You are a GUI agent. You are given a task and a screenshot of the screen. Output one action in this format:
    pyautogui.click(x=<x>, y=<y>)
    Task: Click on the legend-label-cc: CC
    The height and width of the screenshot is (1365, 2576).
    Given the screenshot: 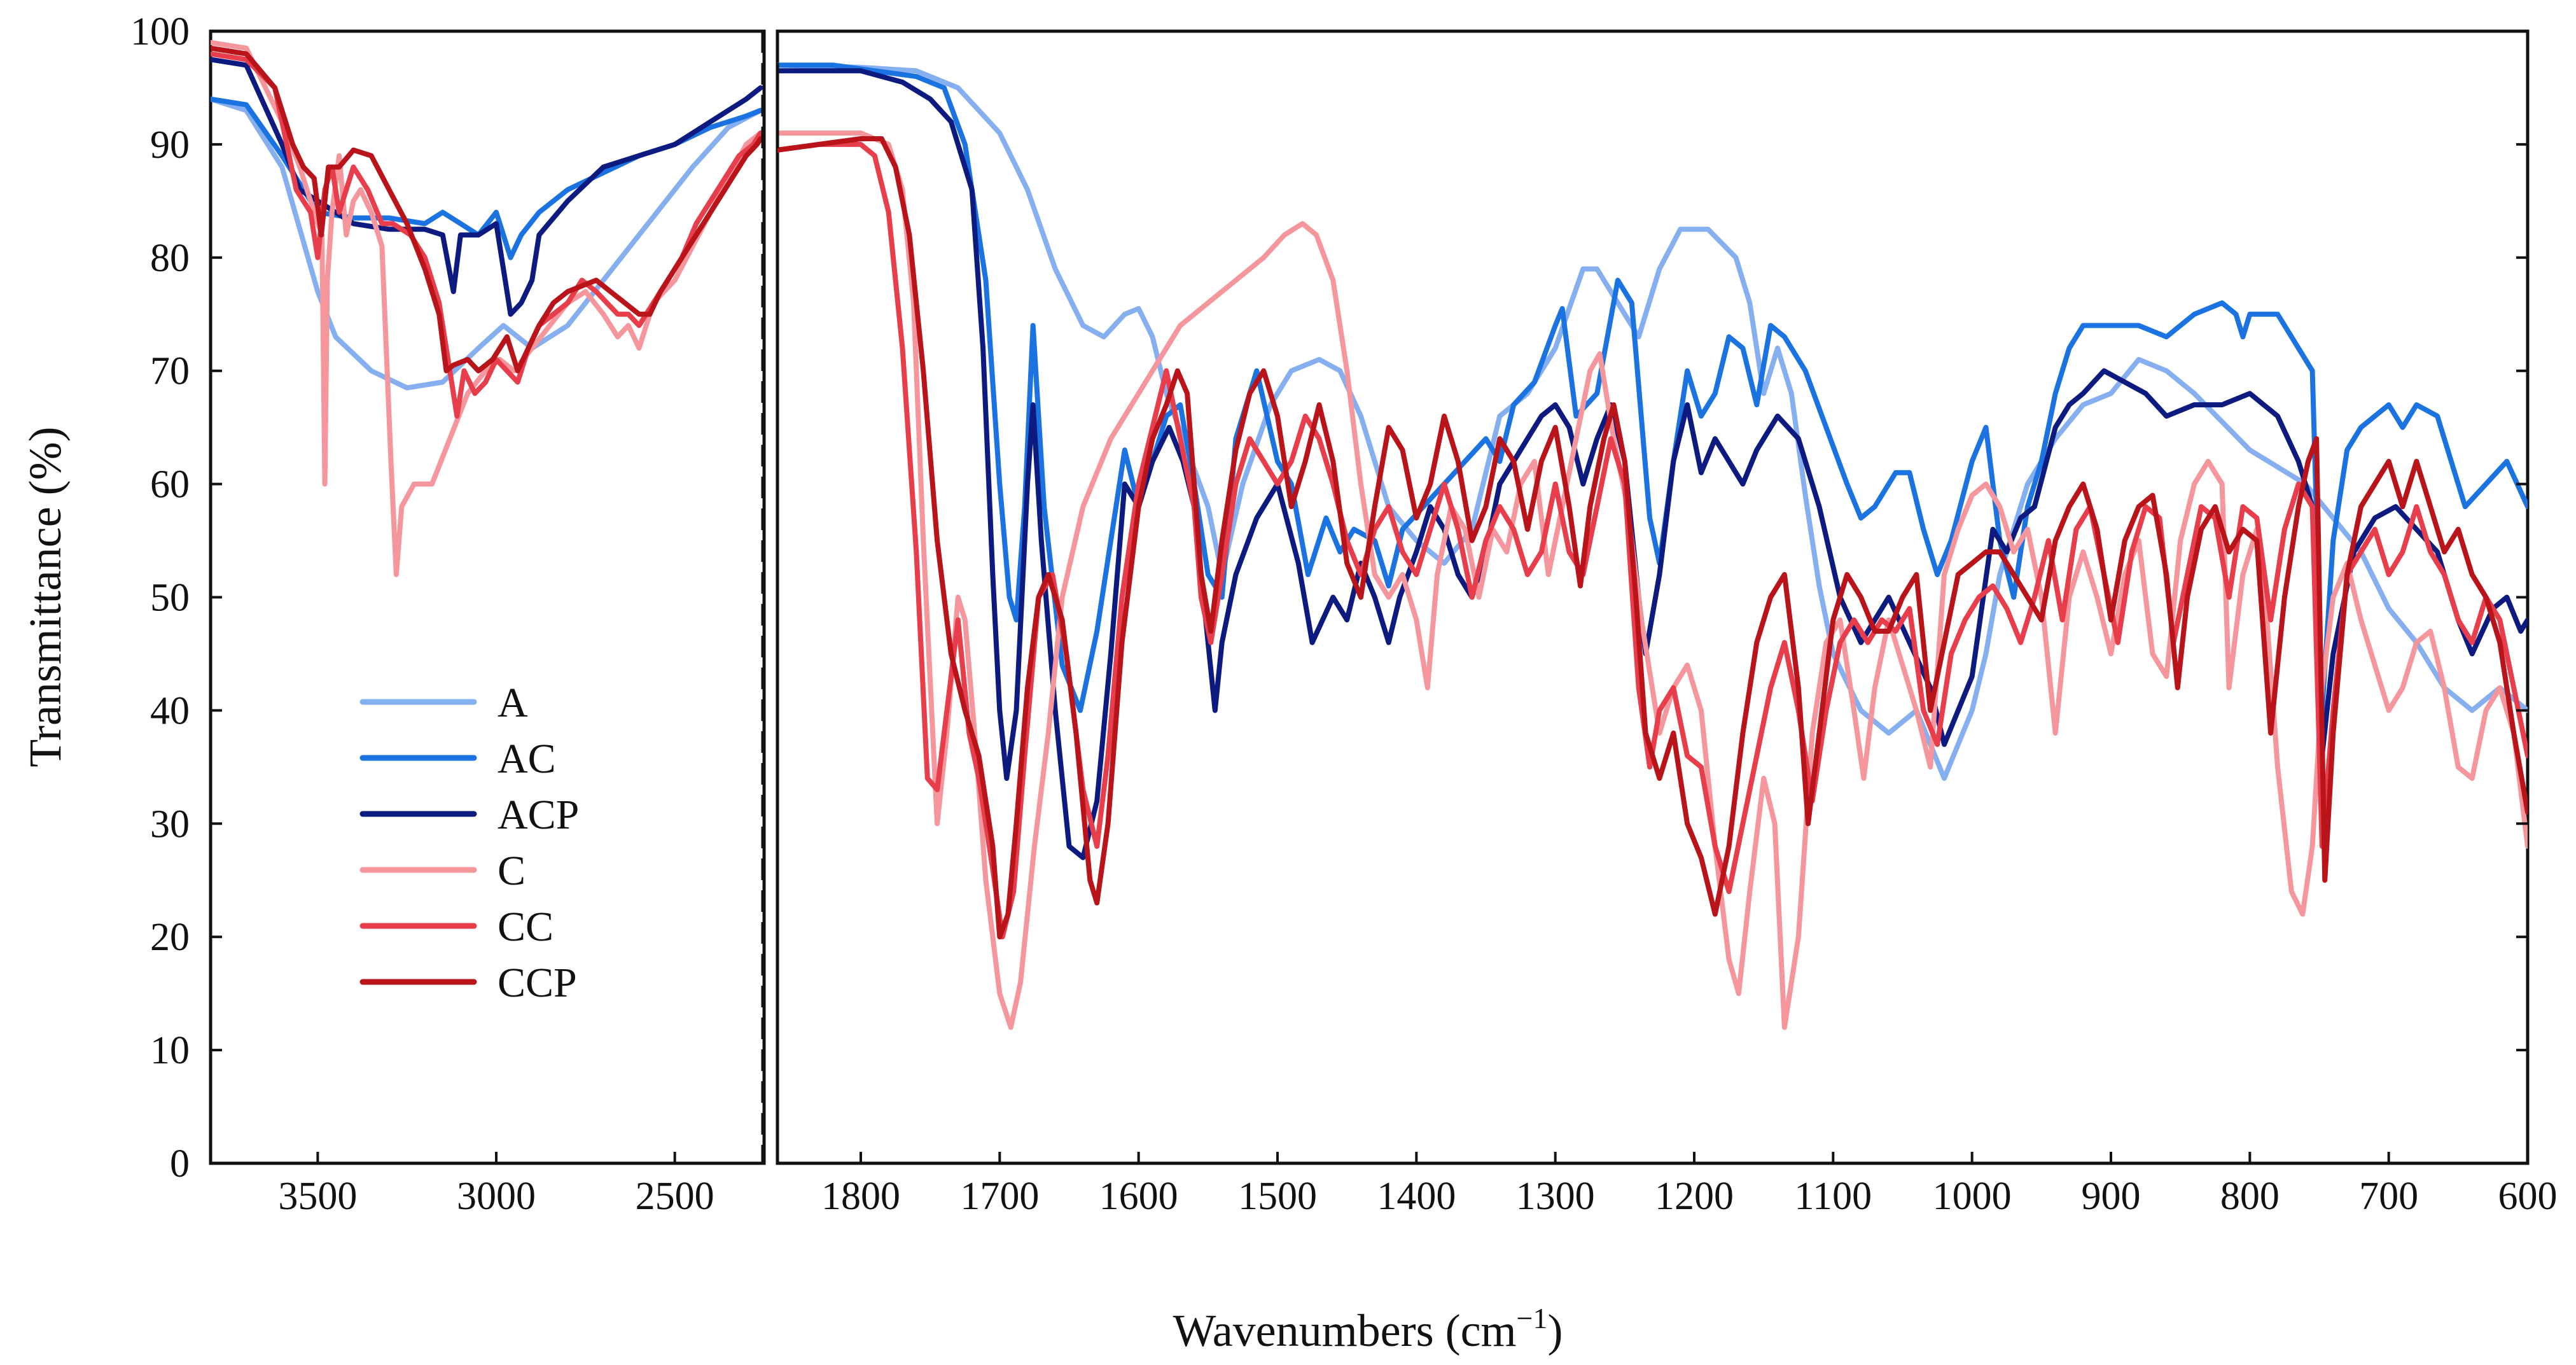 What is the action you would take?
    pyautogui.click(x=525, y=927)
    